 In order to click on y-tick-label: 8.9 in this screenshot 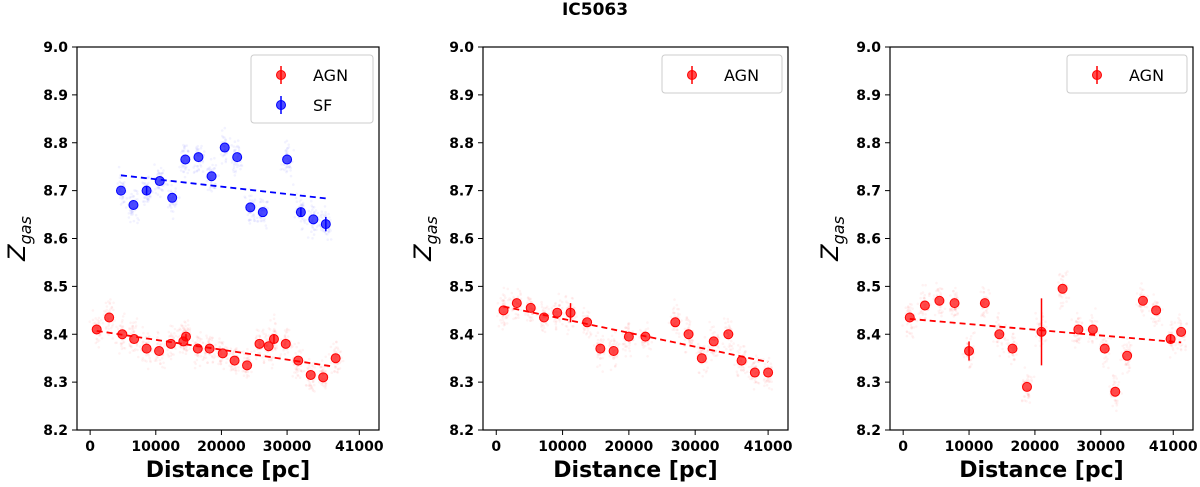, I will do `click(868, 96)`.